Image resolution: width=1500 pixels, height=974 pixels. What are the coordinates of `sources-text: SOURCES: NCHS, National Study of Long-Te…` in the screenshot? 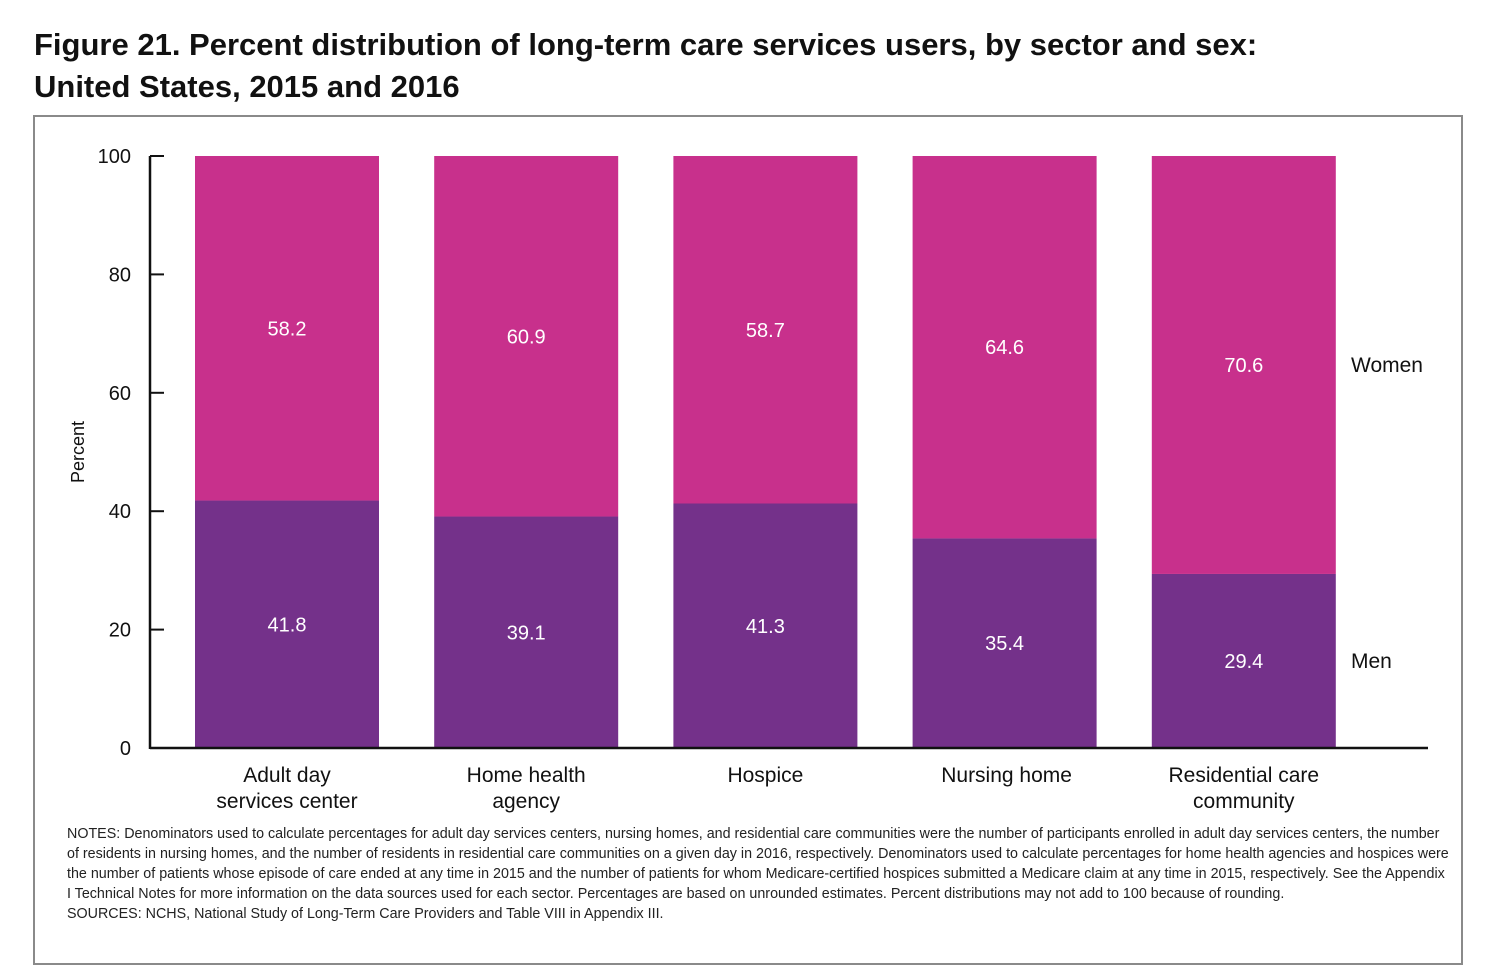 It's located at (365, 914).